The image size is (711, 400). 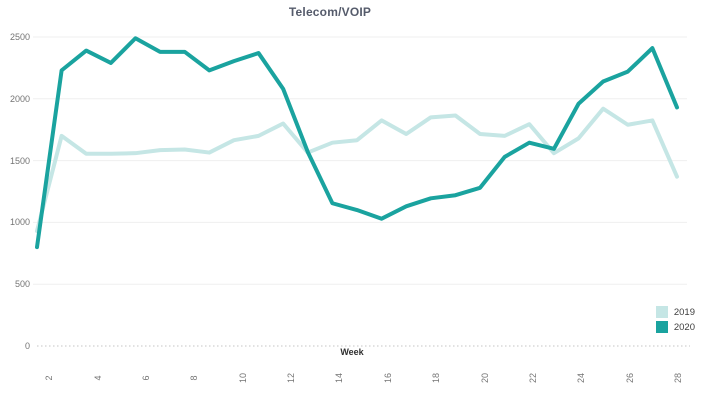 What do you see at coordinates (330, 12) in the screenshot?
I see `chart-title: Telecom/VOIP` at bounding box center [330, 12].